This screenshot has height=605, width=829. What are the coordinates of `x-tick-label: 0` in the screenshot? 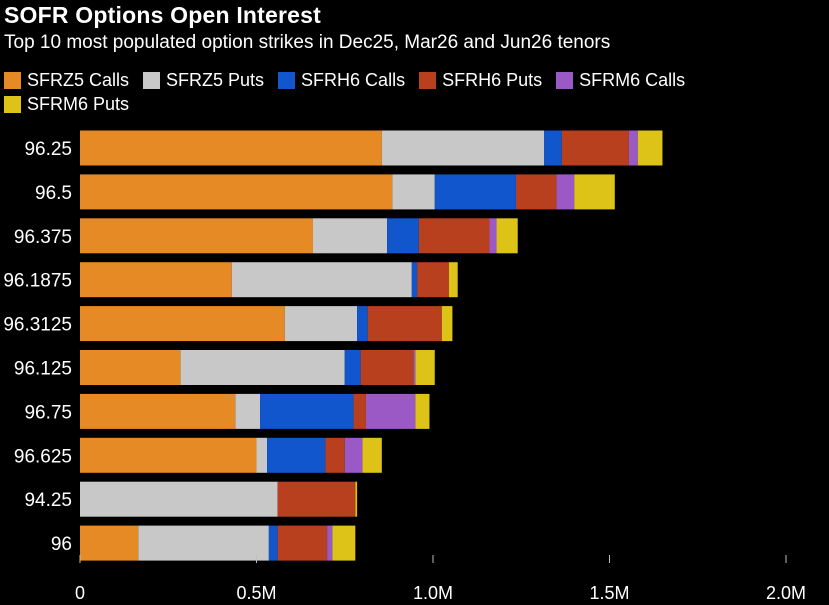 It's located at (80, 593).